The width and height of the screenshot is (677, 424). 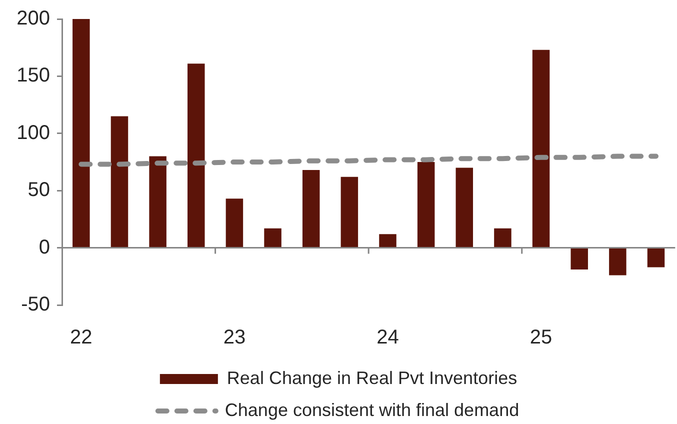 I want to click on y-tick-label: 200, so click(x=33, y=19).